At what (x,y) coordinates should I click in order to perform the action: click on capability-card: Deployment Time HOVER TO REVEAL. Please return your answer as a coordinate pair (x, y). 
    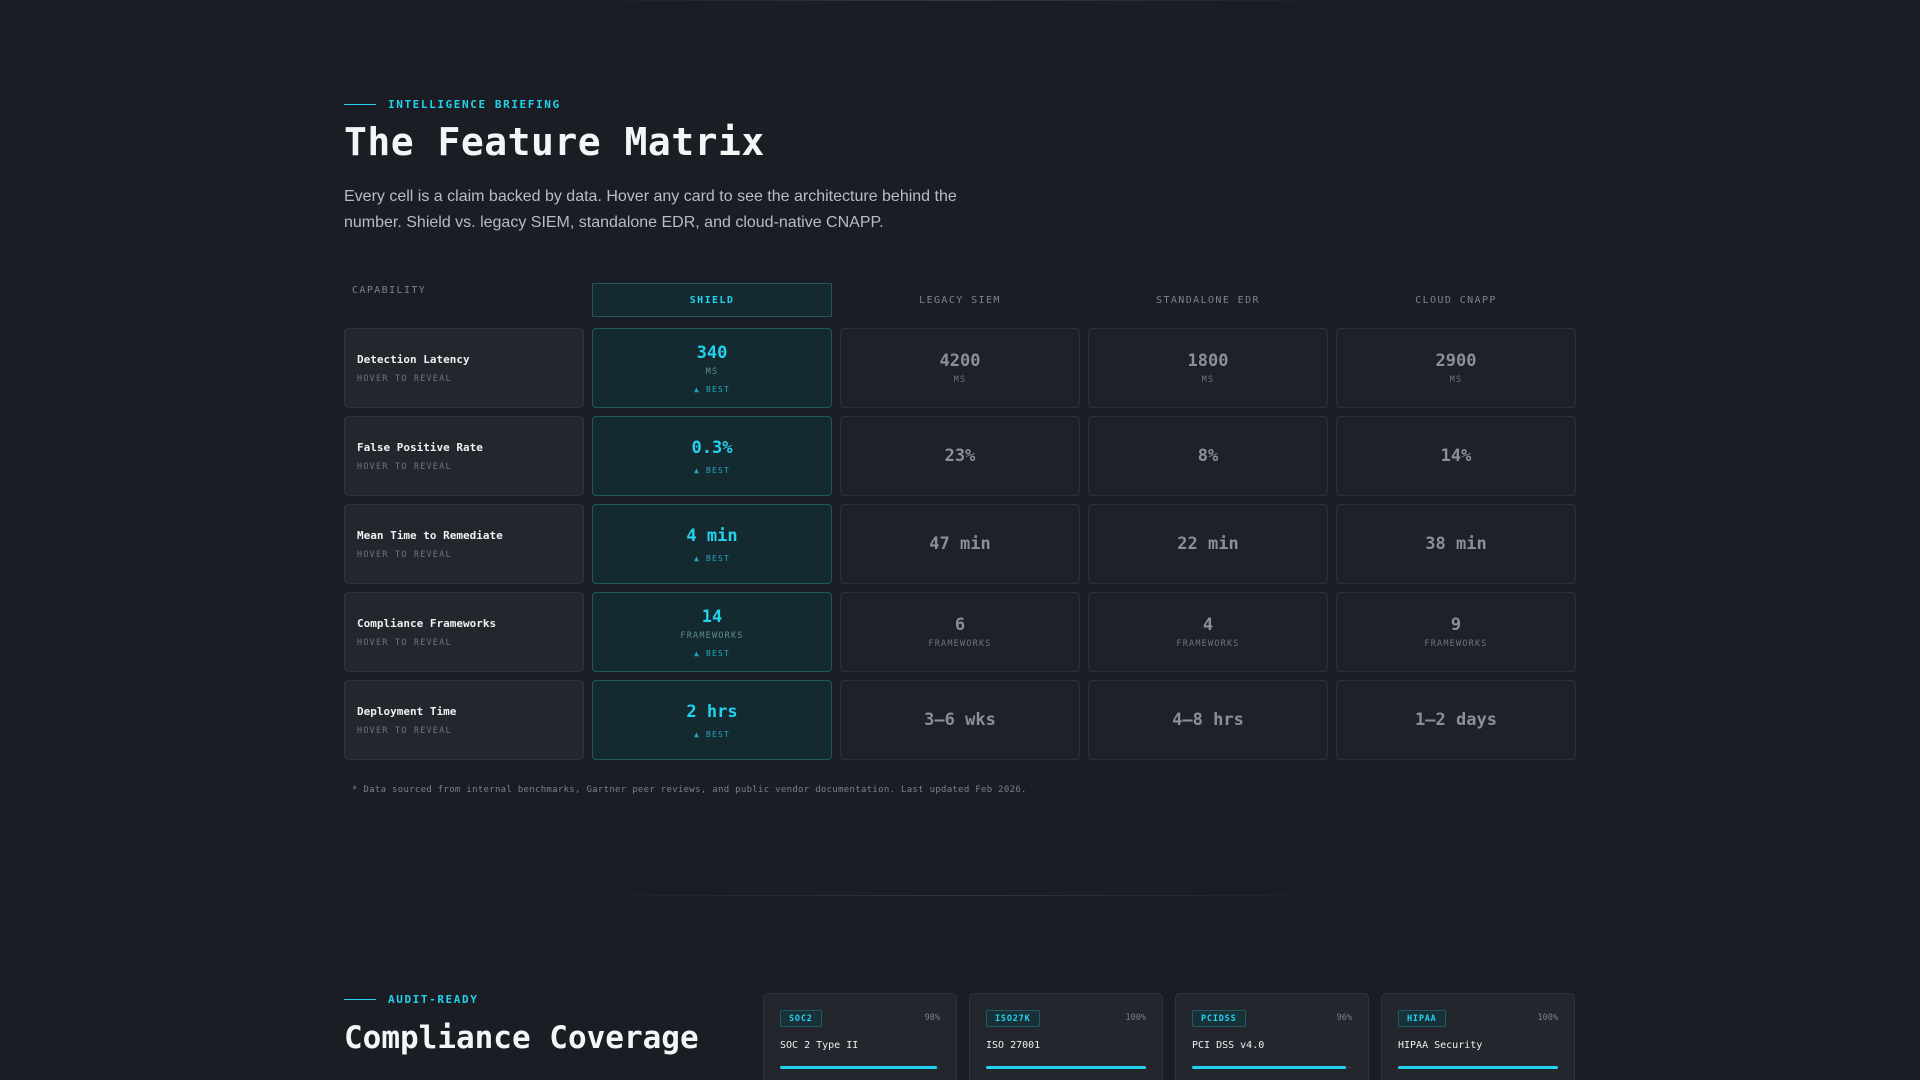
    Looking at the image, I should click on (464, 720).